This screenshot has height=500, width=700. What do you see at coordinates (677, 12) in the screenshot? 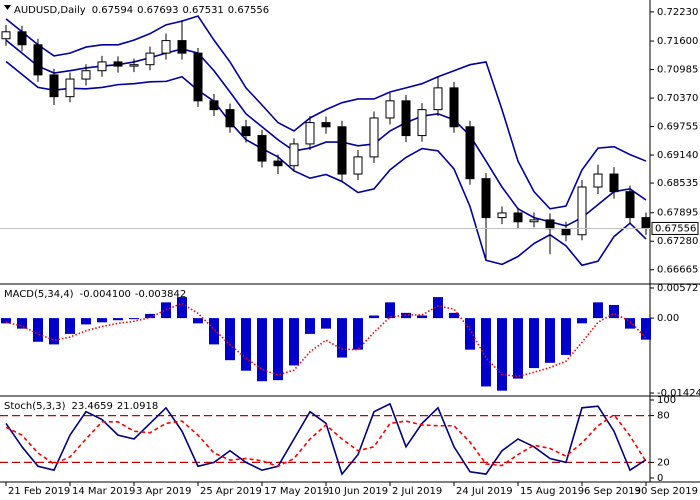
I see `y-tick-label: 0.72230` at bounding box center [677, 12].